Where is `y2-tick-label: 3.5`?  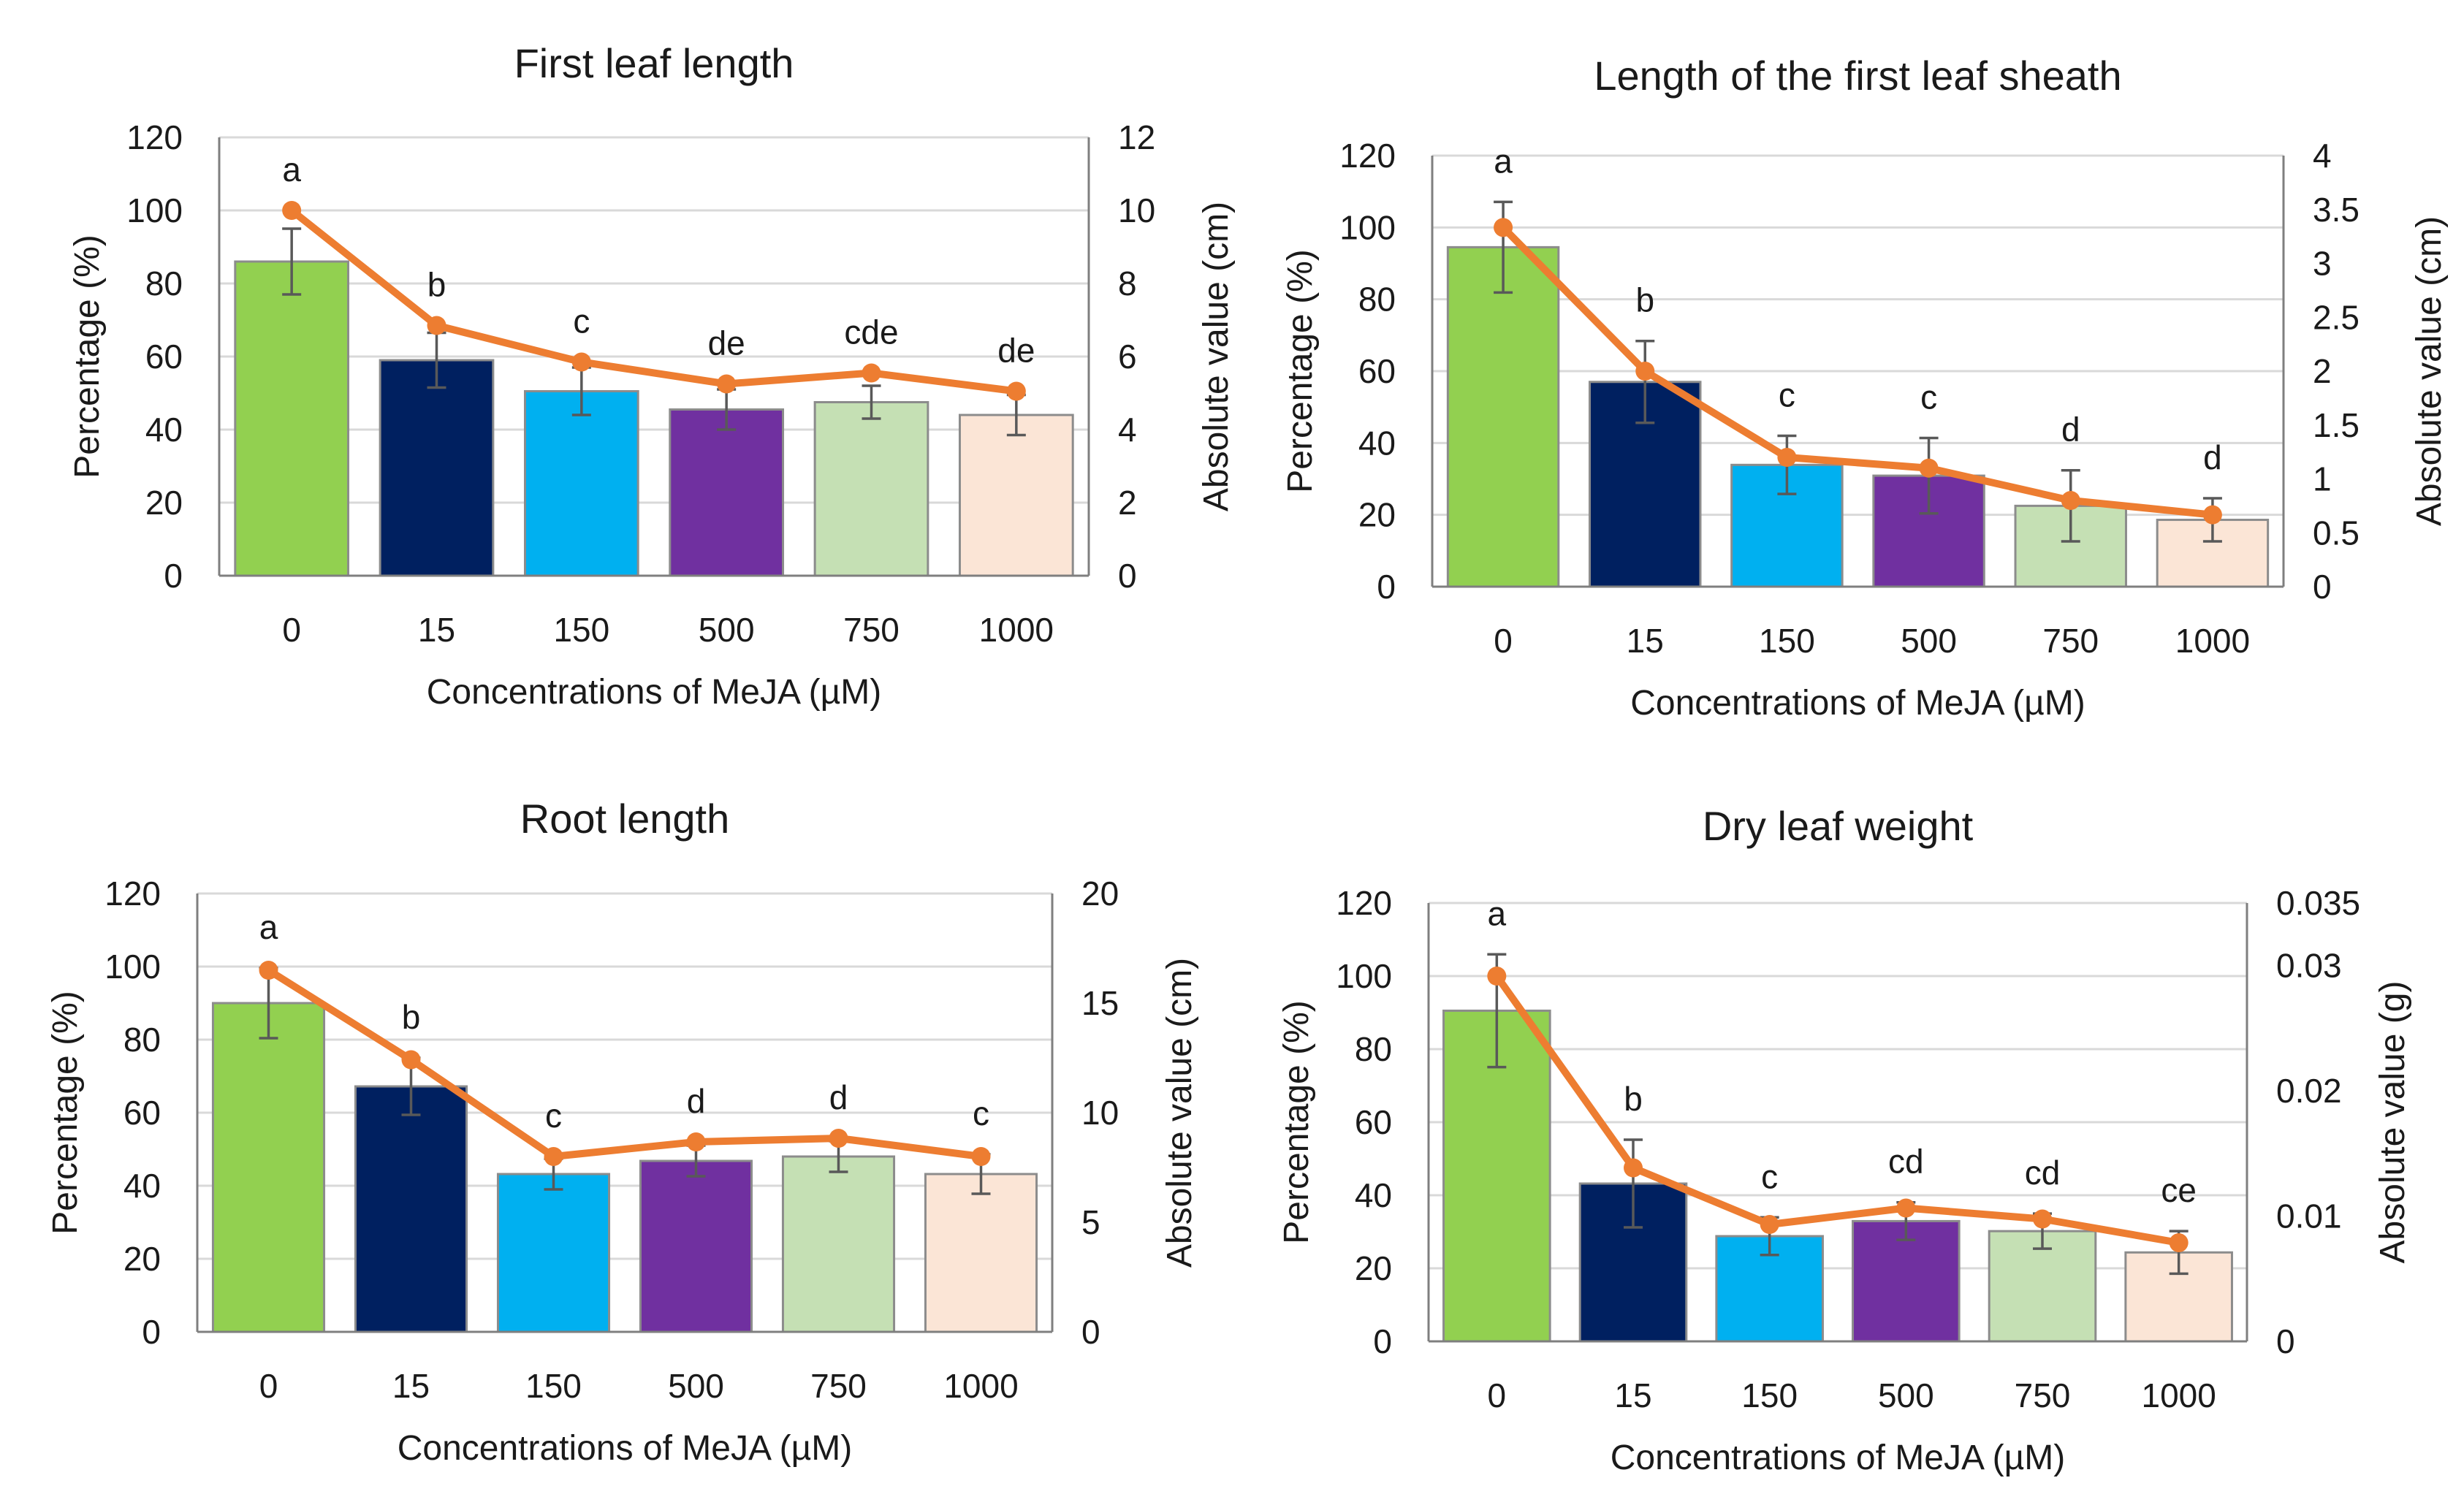 y2-tick-label: 3.5 is located at coordinates (2336, 210).